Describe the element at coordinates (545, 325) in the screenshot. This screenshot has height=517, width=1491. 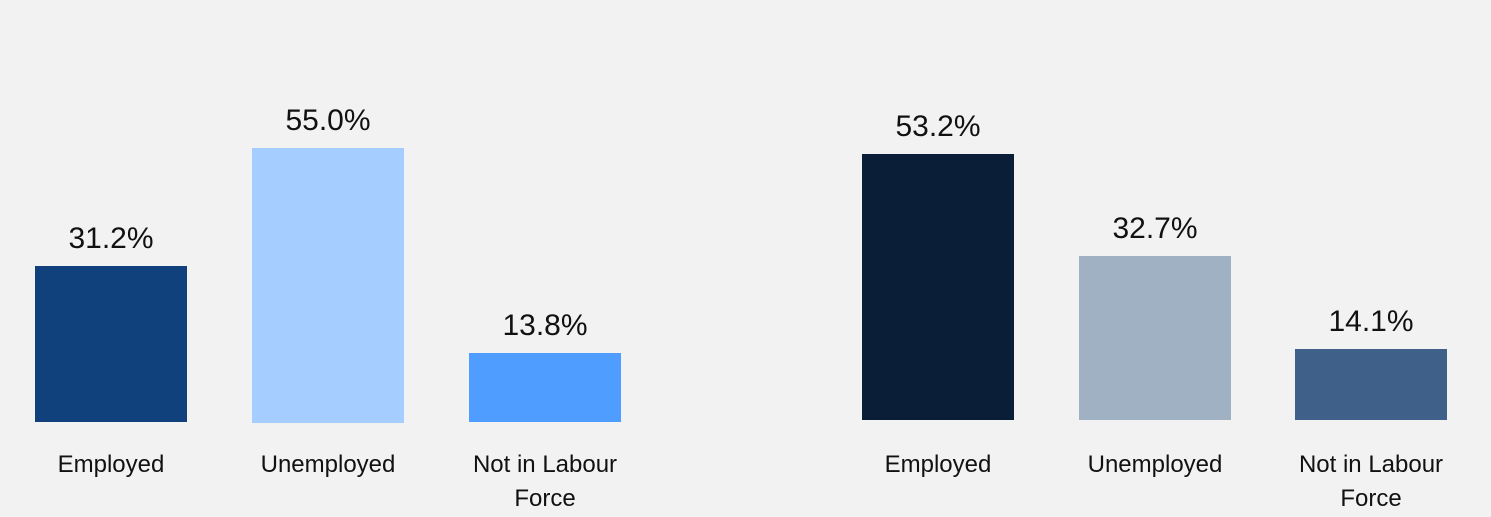
I see `bar-value-label: 13.8%` at that location.